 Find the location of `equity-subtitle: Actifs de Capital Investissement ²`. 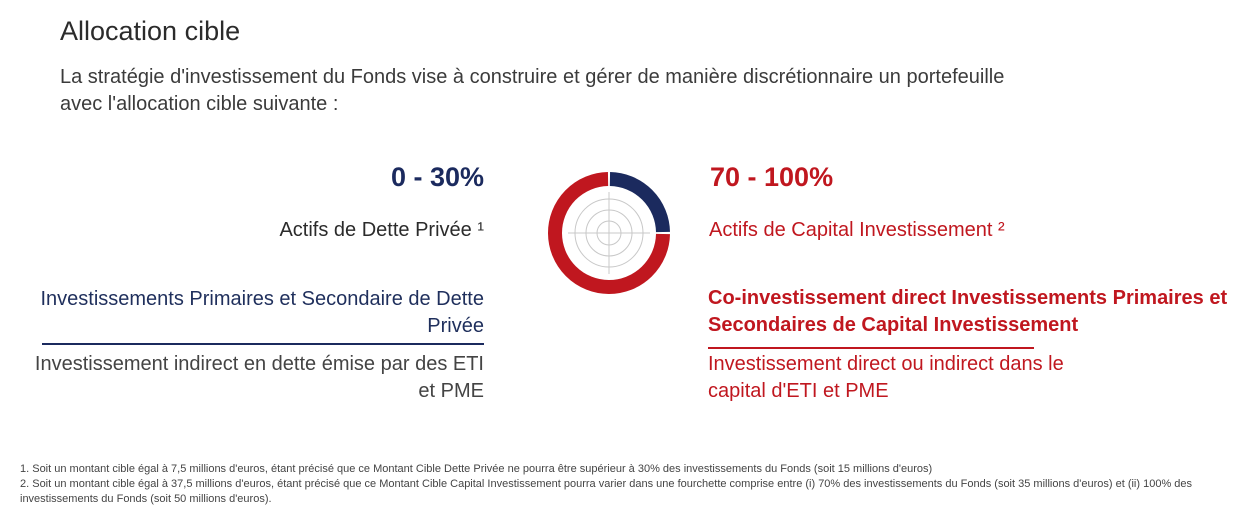

equity-subtitle: Actifs de Capital Investissement ² is located at coordinates (857, 230).